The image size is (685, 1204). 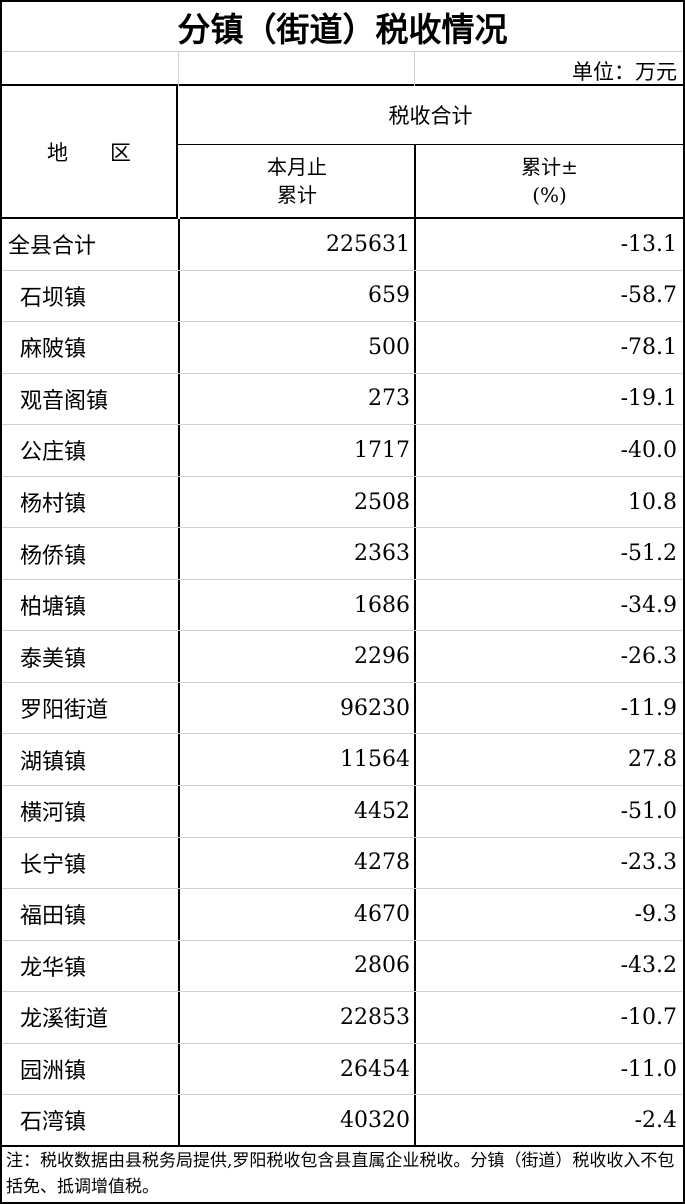 What do you see at coordinates (648, 1069) in the screenshot?
I see `change-pct: -11.0` at bounding box center [648, 1069].